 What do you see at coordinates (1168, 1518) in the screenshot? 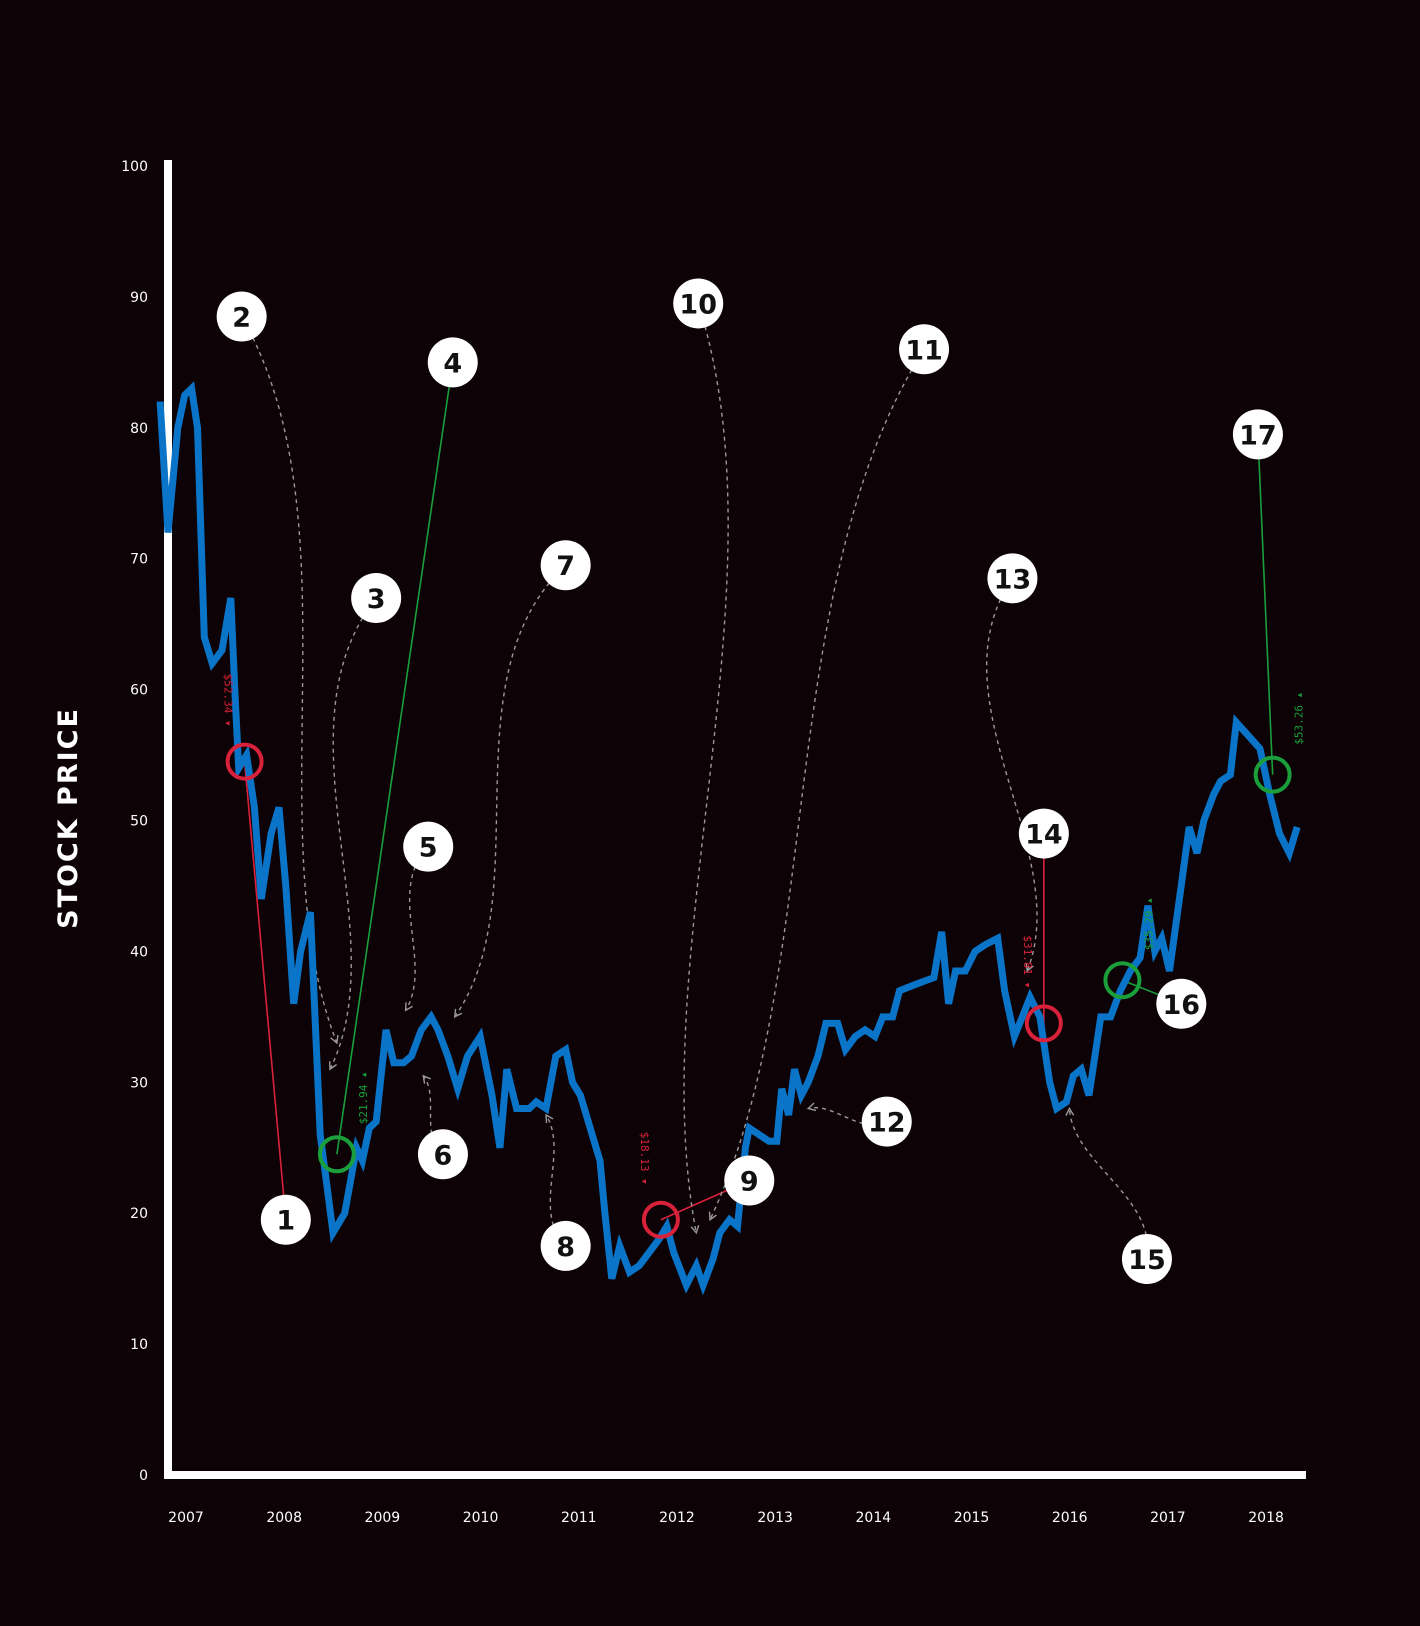
I see `x-tick-label: 2017` at bounding box center [1168, 1518].